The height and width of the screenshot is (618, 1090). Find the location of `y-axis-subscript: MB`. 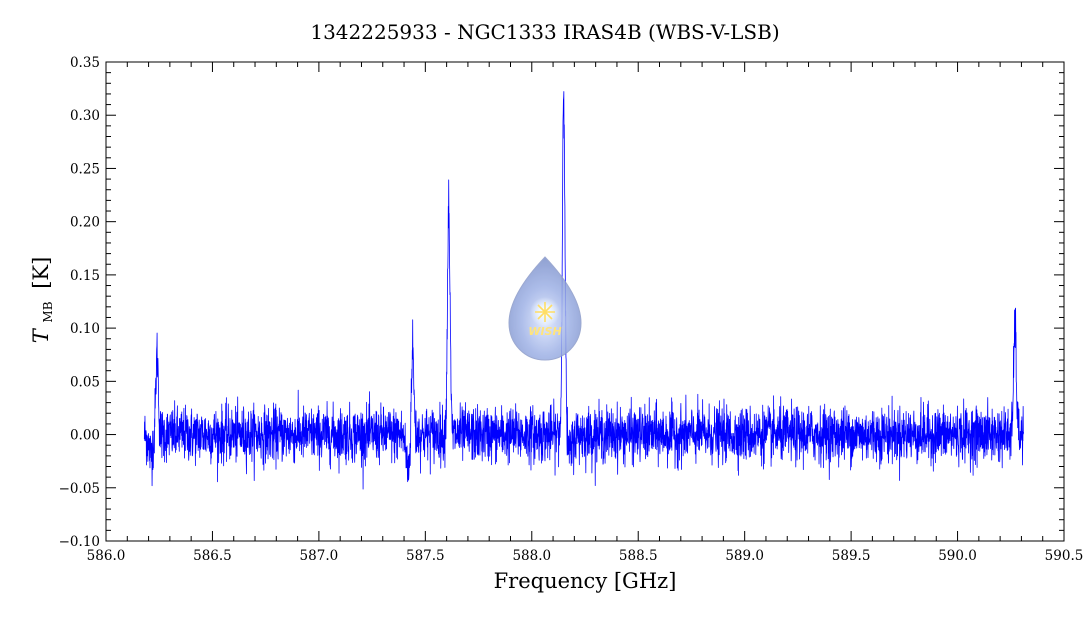

y-axis-subscript: MB is located at coordinates (48, 311).